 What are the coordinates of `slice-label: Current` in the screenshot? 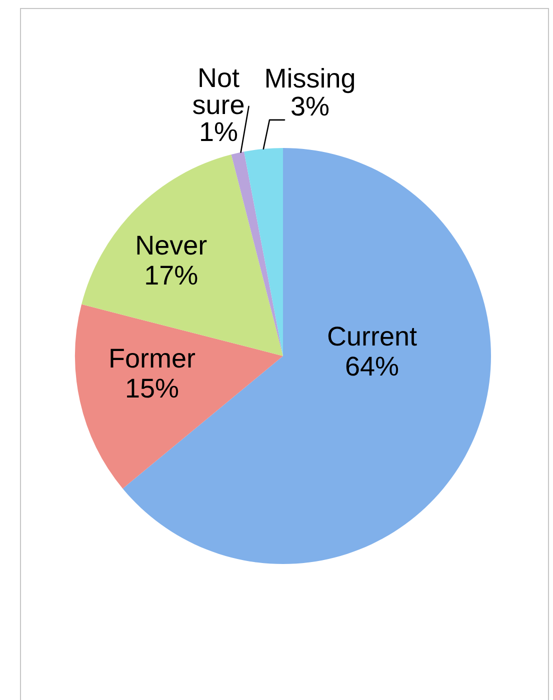 It's located at (372, 337).